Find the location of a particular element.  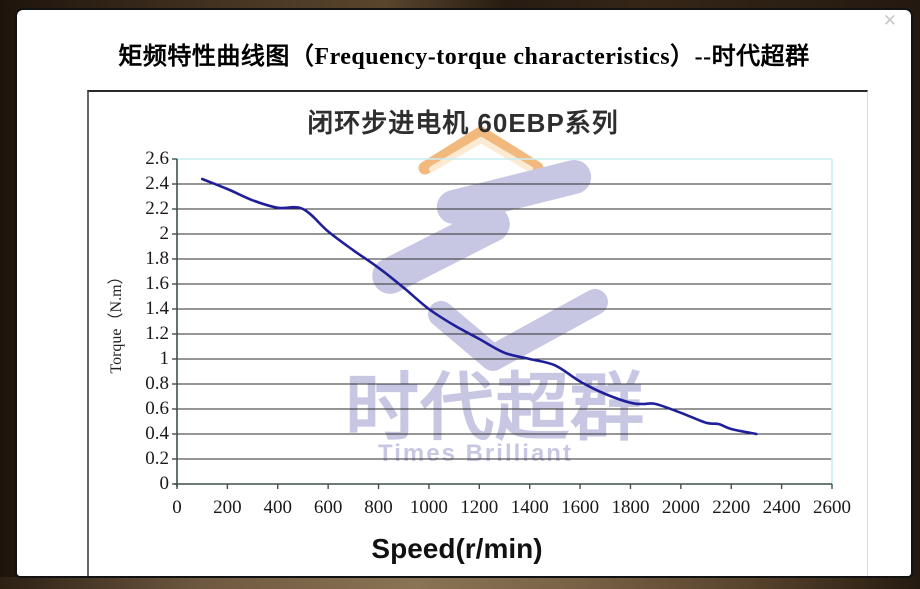

y-tick-label: 0.8 is located at coordinates (157, 383).